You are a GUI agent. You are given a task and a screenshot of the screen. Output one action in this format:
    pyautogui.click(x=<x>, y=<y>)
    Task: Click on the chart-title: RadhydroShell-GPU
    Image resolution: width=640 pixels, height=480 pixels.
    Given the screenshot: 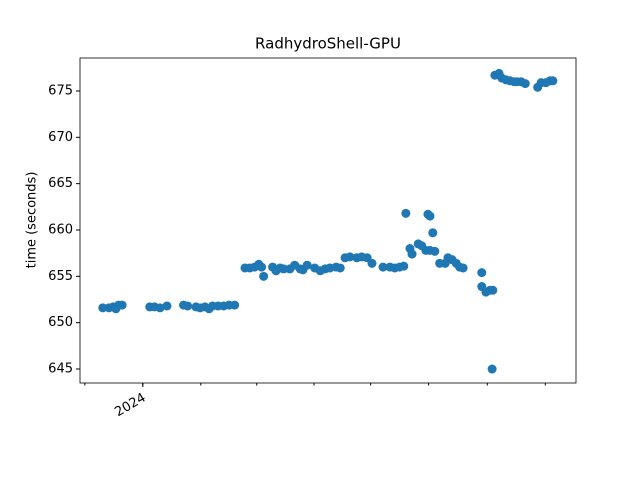 What is the action you would take?
    pyautogui.click(x=328, y=44)
    